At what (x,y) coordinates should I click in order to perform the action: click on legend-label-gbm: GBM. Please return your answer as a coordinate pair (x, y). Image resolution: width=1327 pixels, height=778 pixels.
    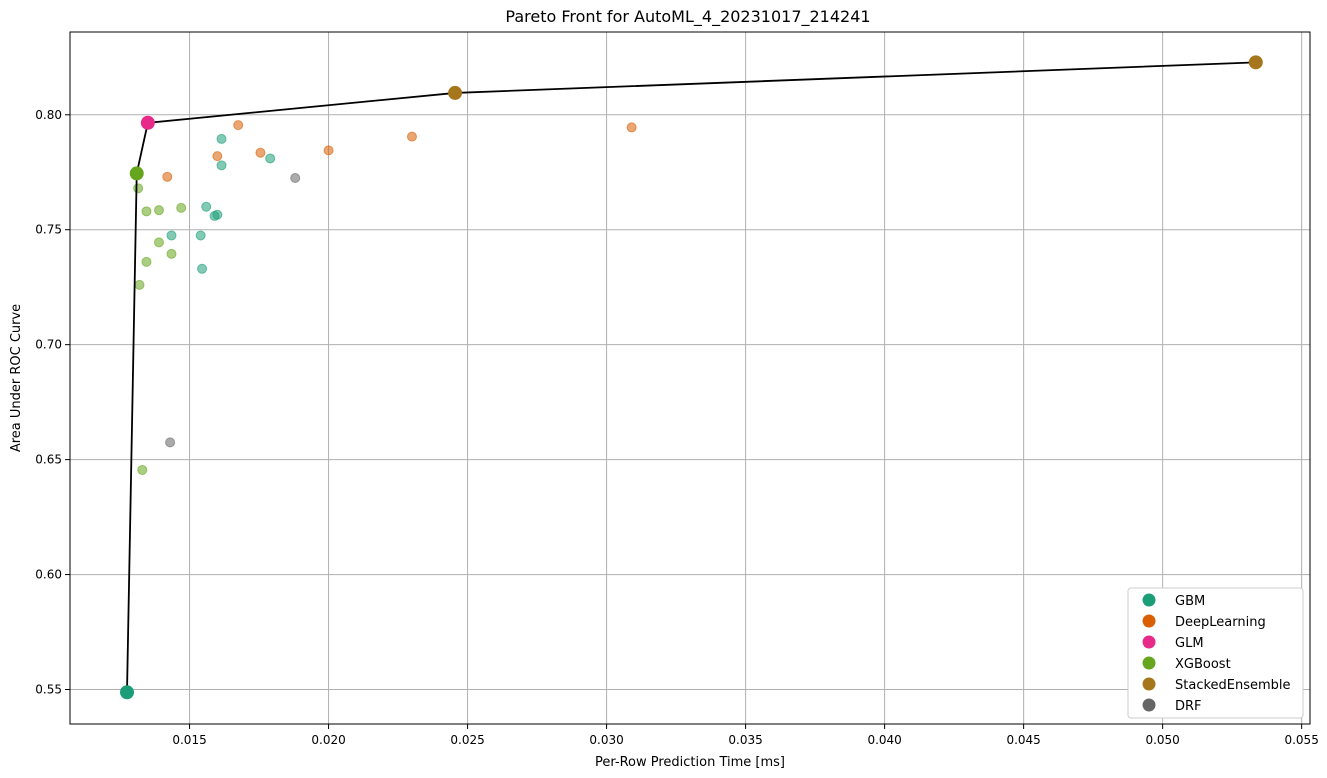
    Looking at the image, I should click on (1190, 601).